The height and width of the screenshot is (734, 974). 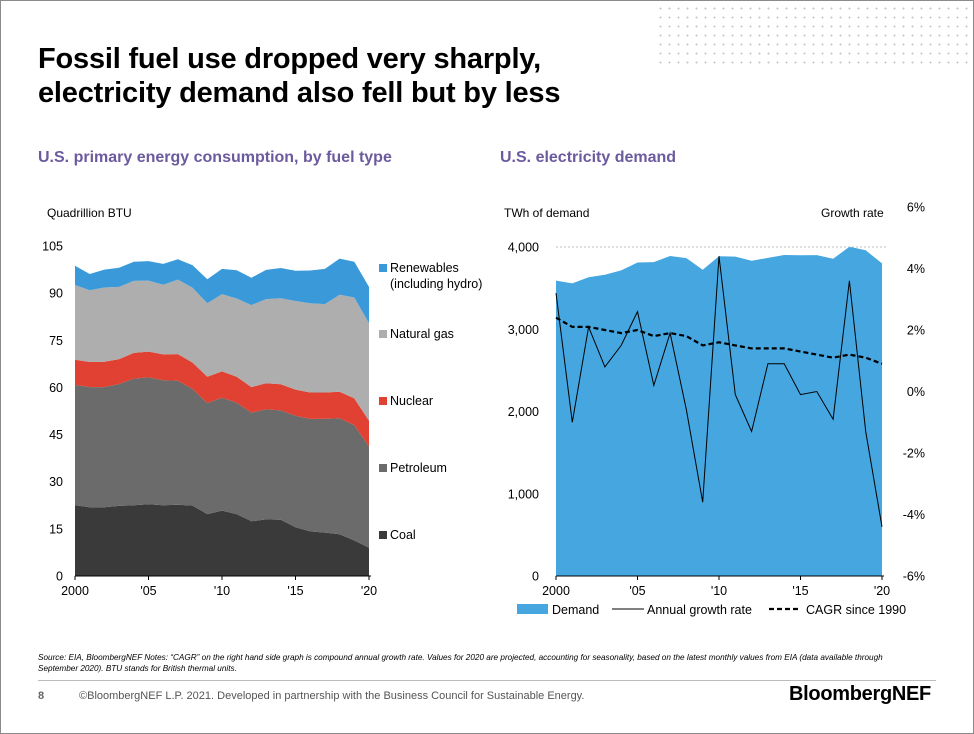 What do you see at coordinates (547, 213) in the screenshot?
I see `right-y-axis-unit: TWh of demand` at bounding box center [547, 213].